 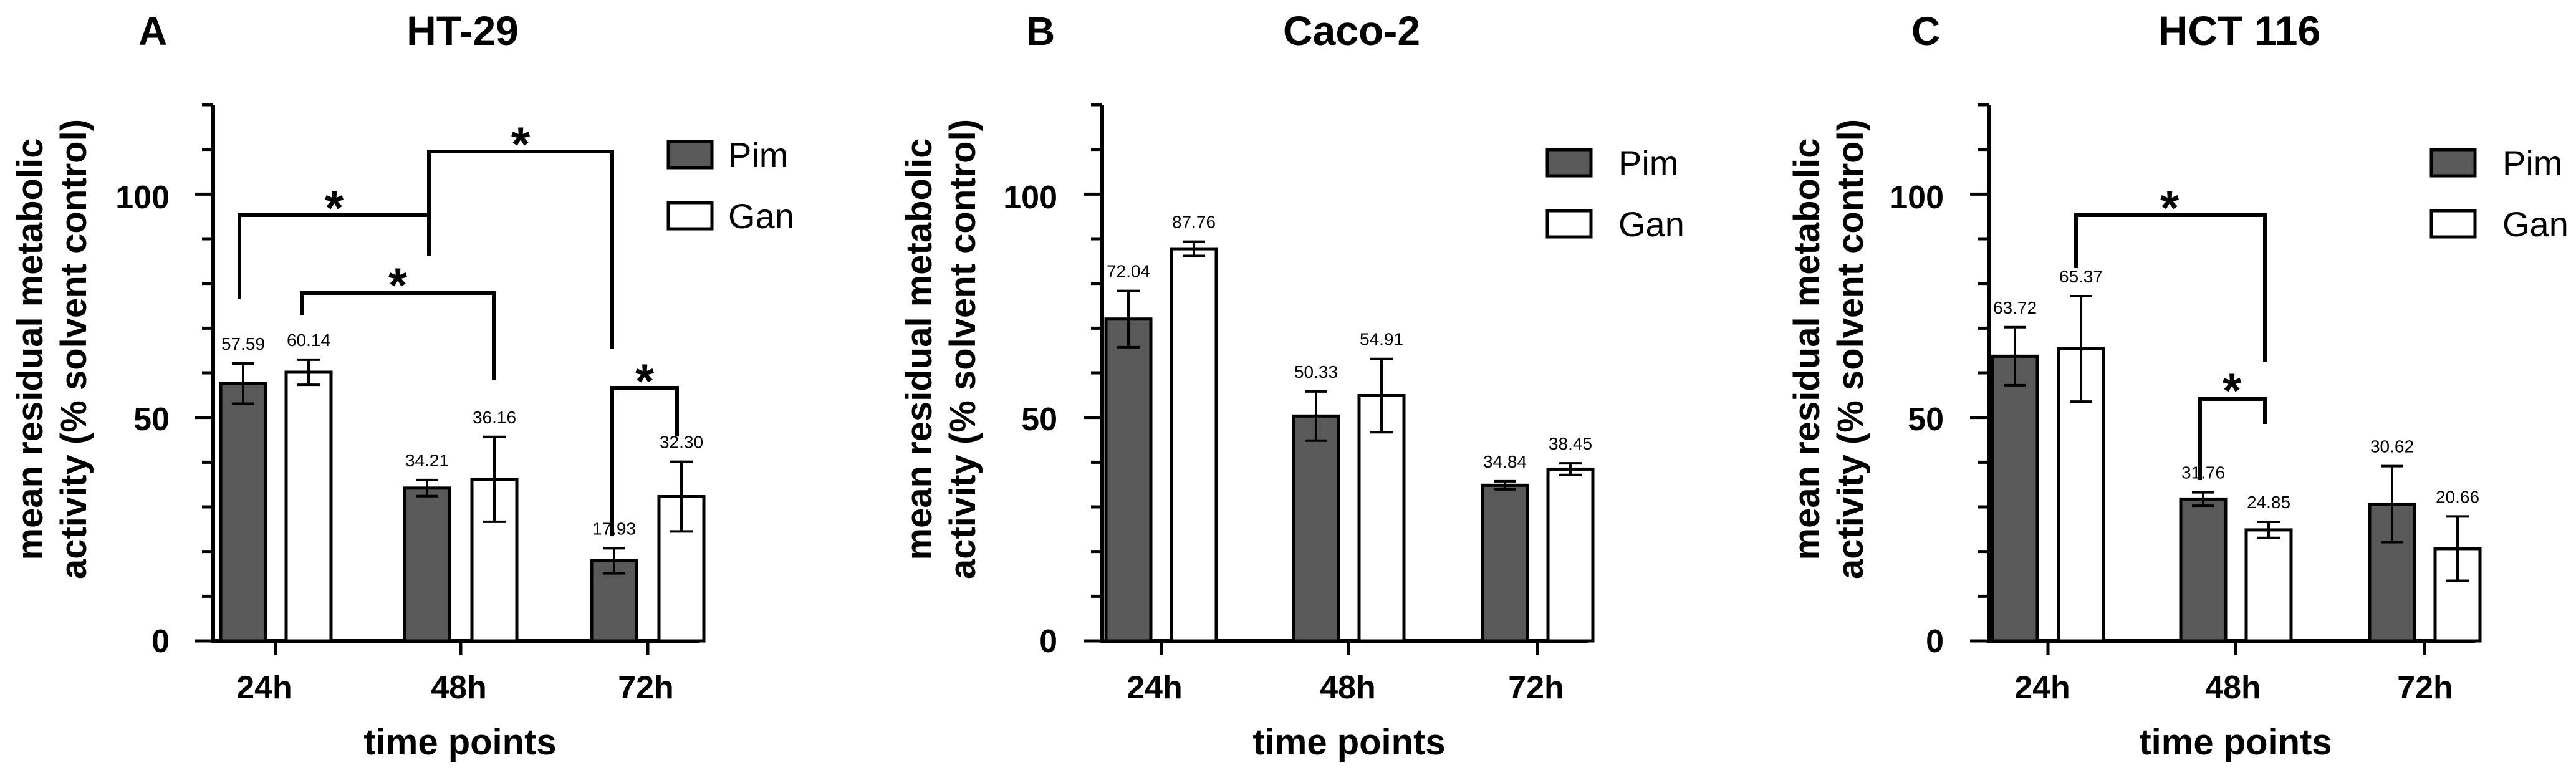 What do you see at coordinates (1614, 193) in the screenshot?
I see `legend-b: Pim Gan` at bounding box center [1614, 193].